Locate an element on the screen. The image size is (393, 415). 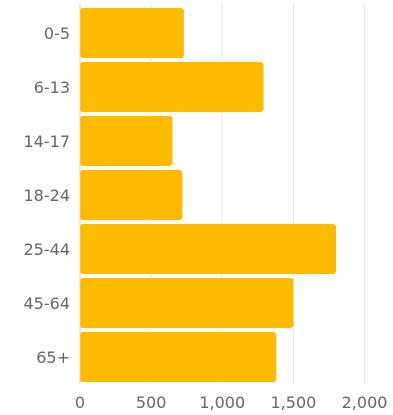
category-labels: 0-5 6-13 14-17 18-24 25-44 45-64 65+ is located at coordinates (47, 195).